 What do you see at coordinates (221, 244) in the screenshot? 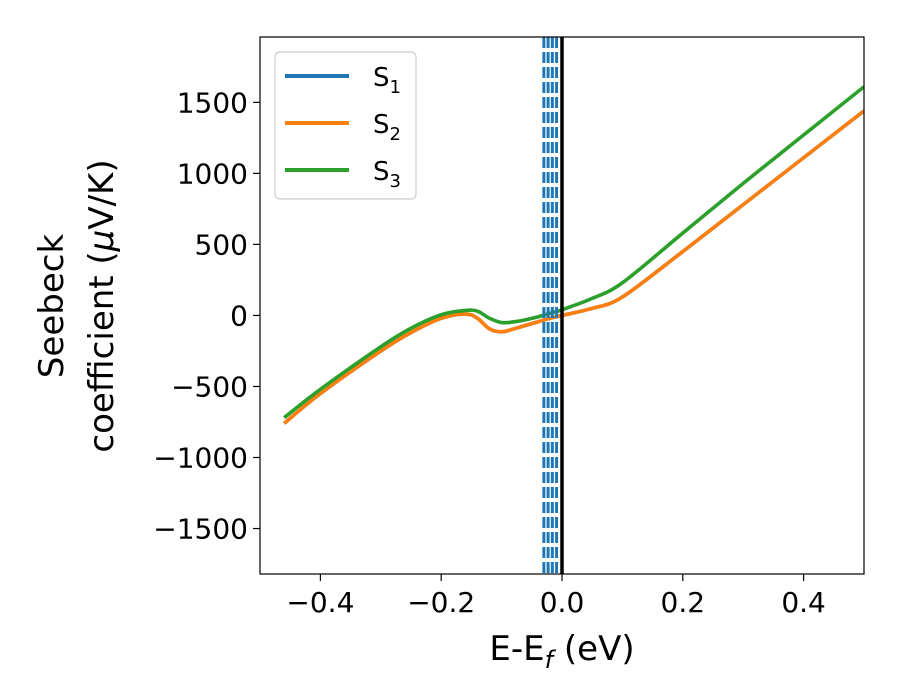
I see `y-tick-label: 500` at bounding box center [221, 244].